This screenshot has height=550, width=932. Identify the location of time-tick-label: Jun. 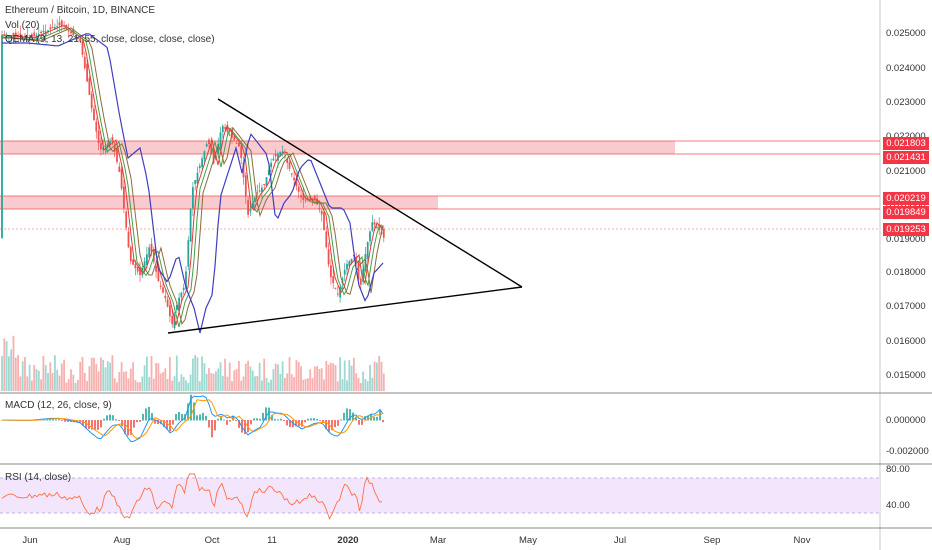
(29, 540).